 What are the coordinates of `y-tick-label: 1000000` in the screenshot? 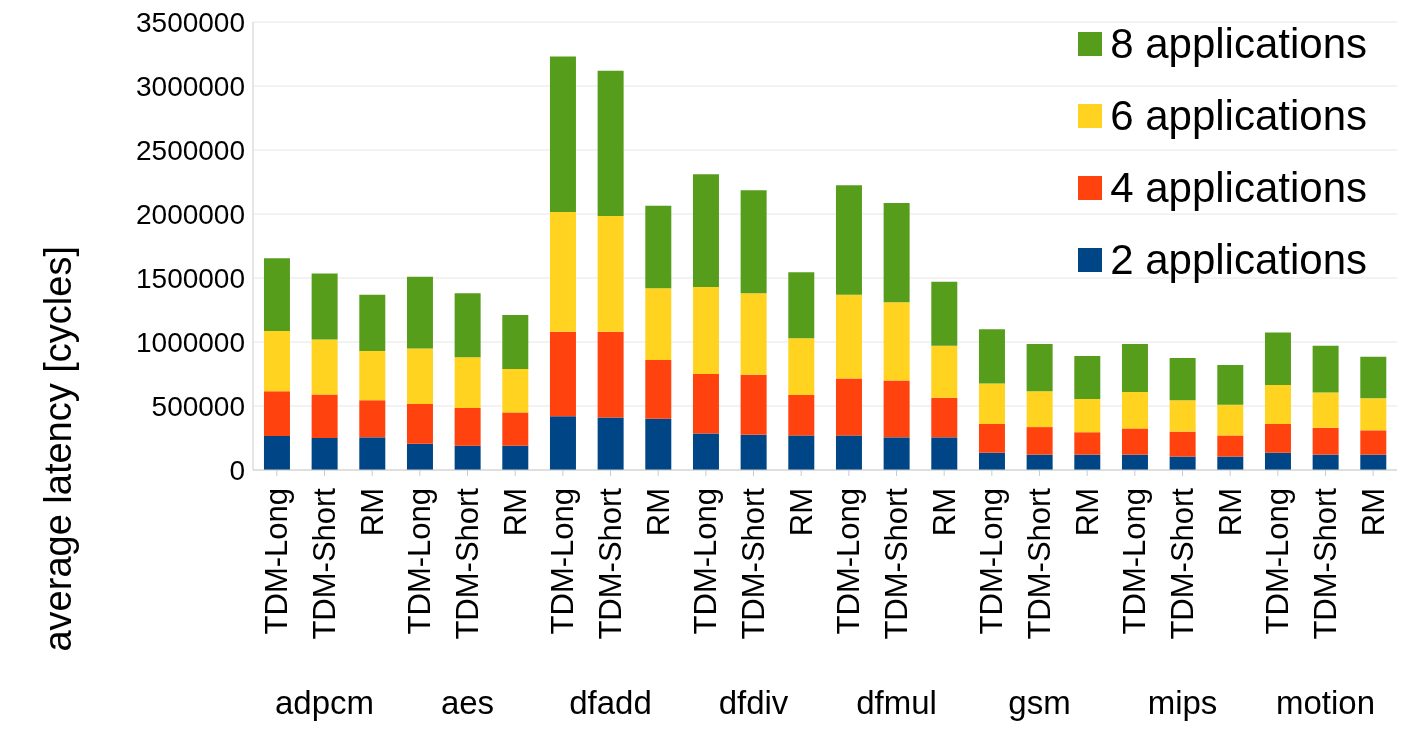 It's located at (190, 342).